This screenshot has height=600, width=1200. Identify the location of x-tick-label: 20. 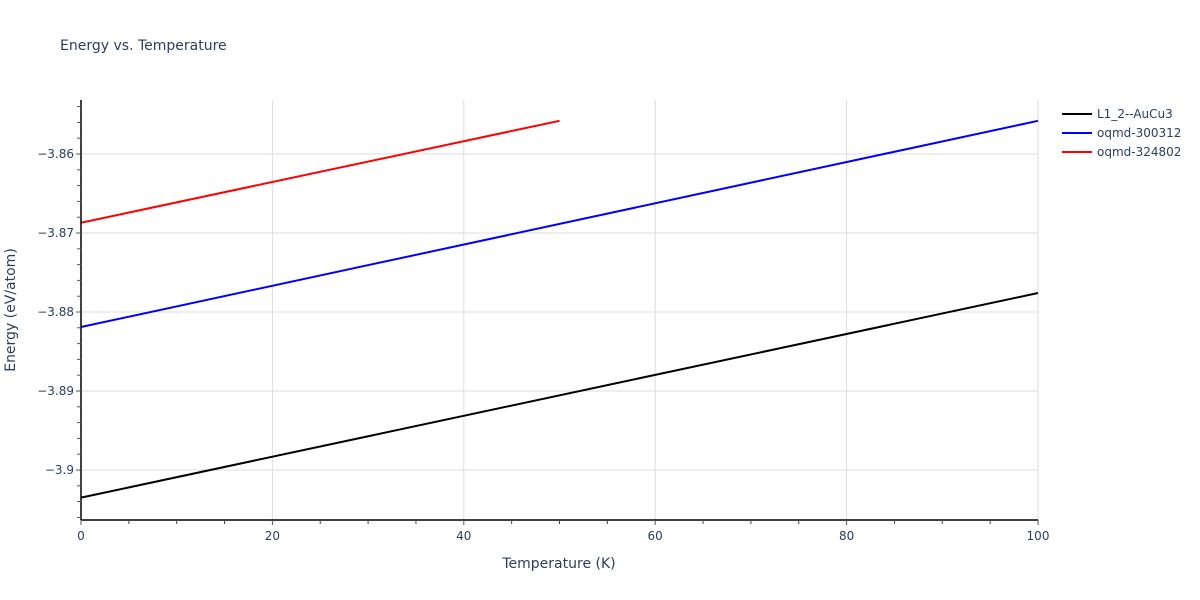
(272, 536).